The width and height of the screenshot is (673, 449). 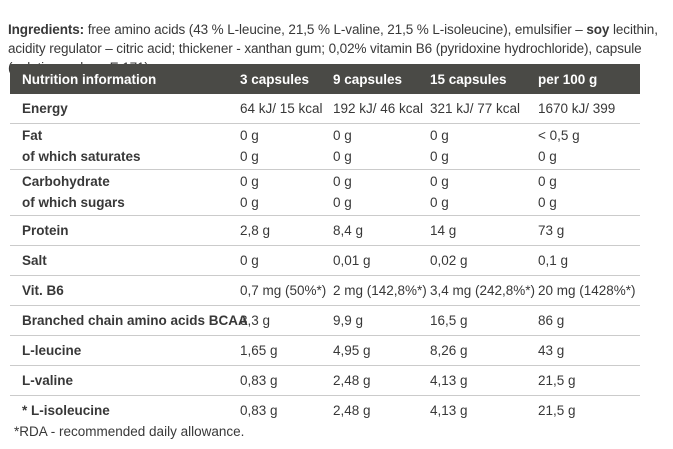 I want to click on row-label: Carbohydrate, so click(x=66, y=181).